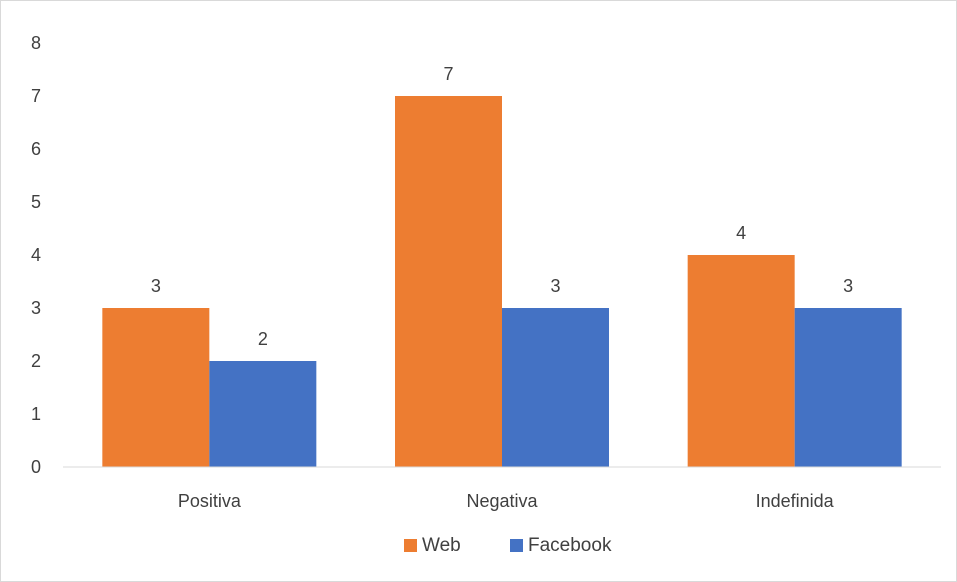 This screenshot has height=582, width=957. Describe the element at coordinates (516, 545) in the screenshot. I see `legend-swatch-facebook` at that location.